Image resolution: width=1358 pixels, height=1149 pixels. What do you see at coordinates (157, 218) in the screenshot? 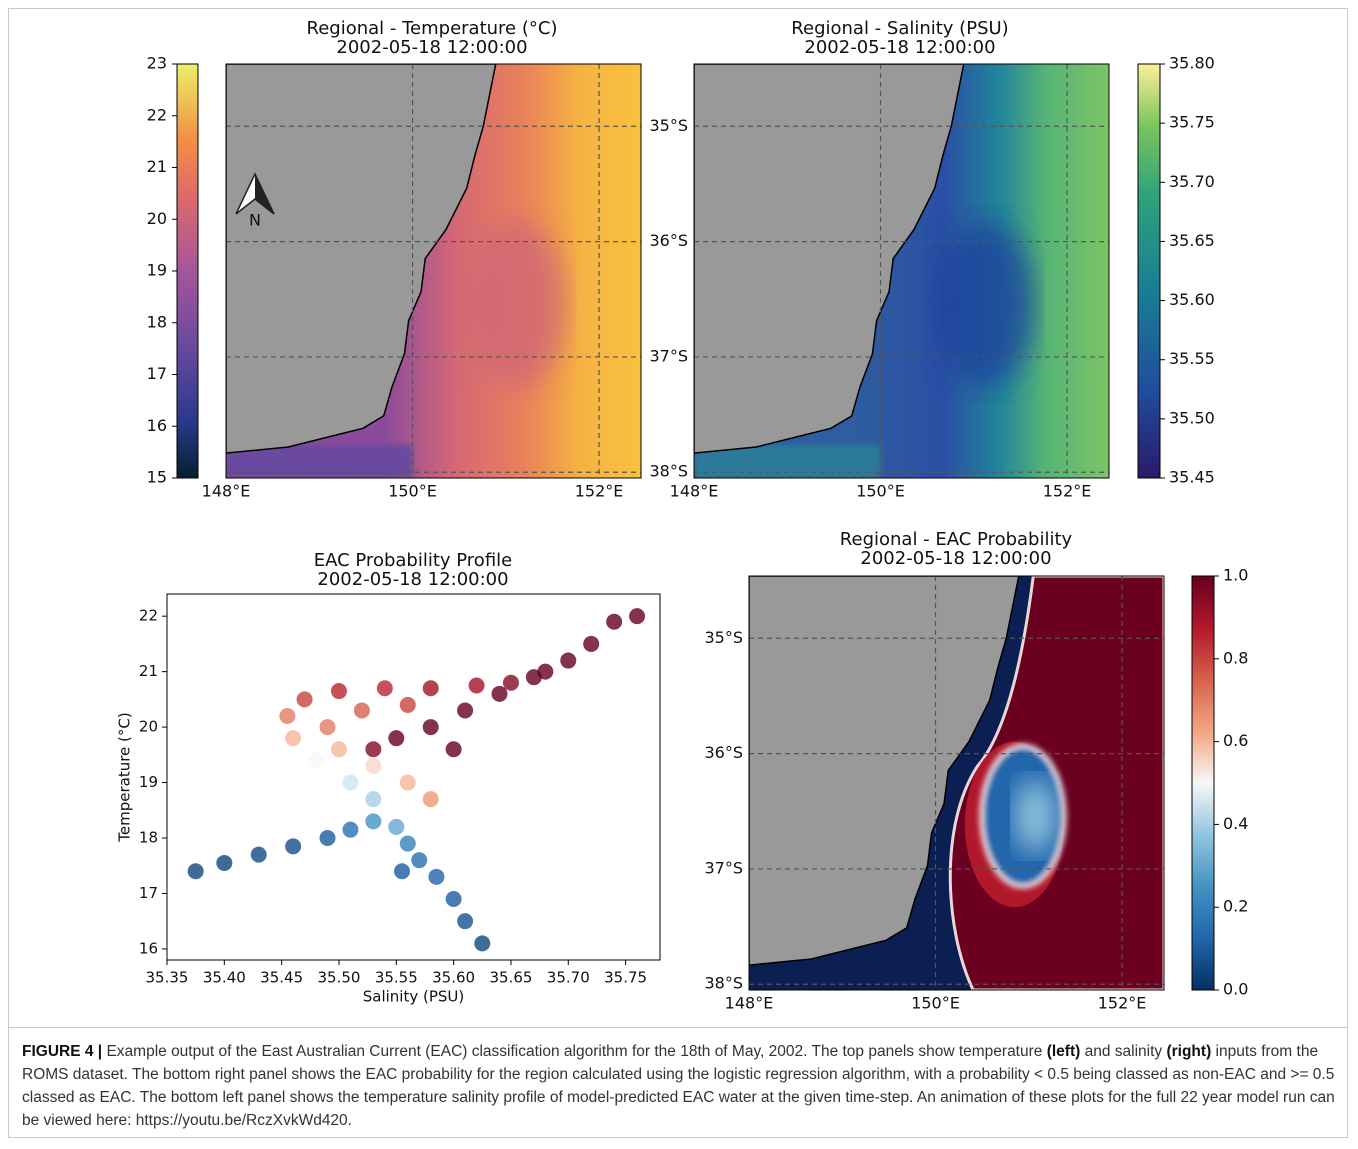
I see `colorbar-tick-label: 20` at bounding box center [157, 218].